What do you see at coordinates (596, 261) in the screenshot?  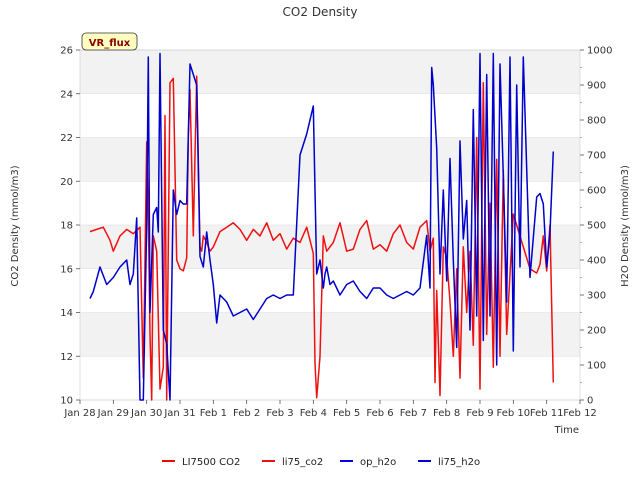 I see `y2-tick-label: 400` at bounding box center [596, 261].